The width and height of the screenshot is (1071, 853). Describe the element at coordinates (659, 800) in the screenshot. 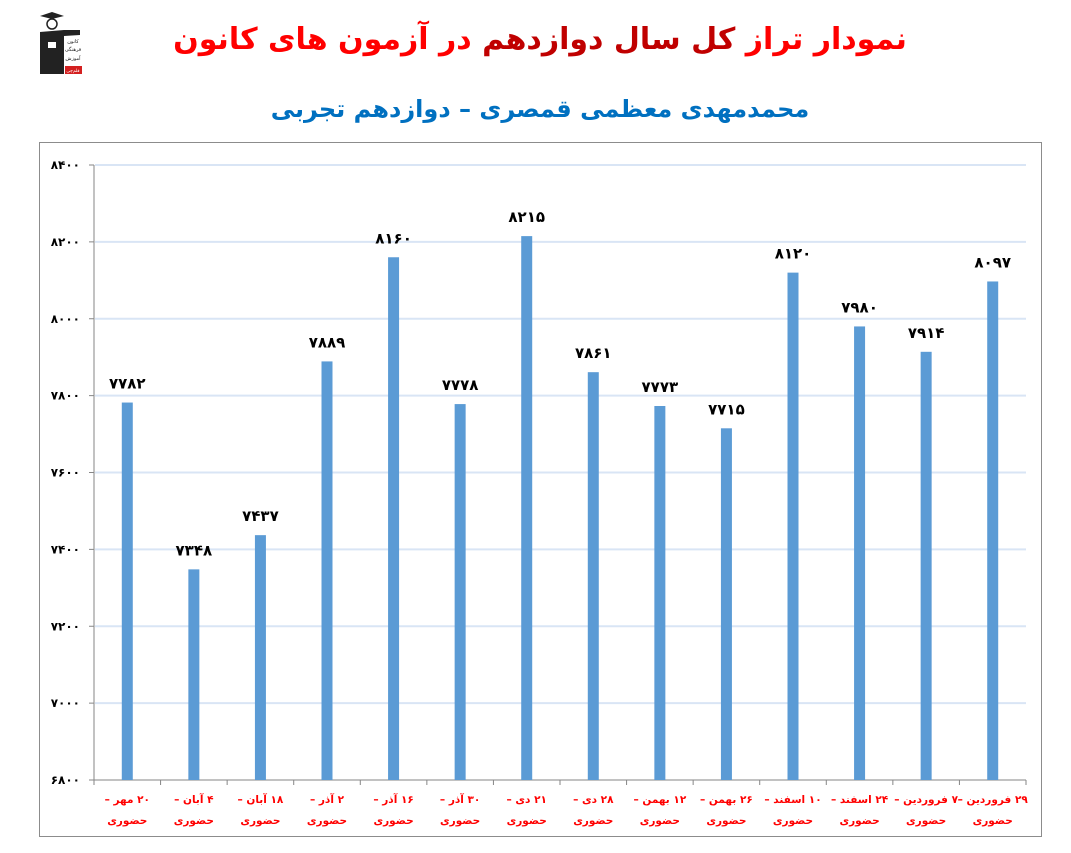

I see `x-category-label: ۱۲ بهمن –` at that location.